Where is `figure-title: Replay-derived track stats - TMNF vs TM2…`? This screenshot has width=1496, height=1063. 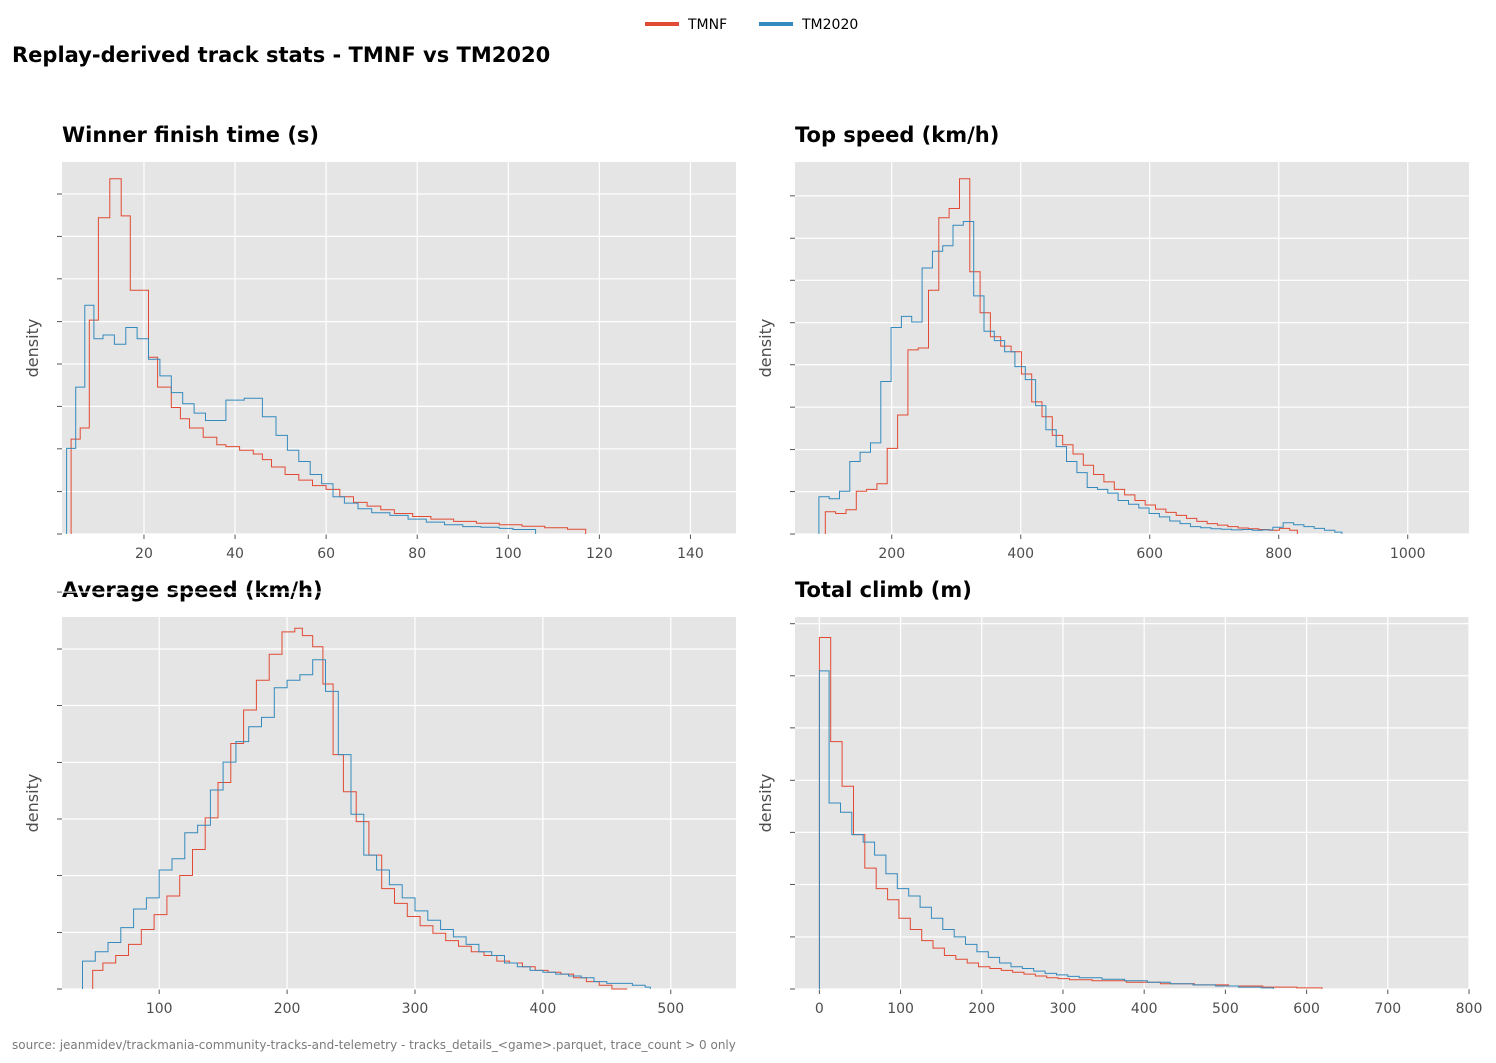 figure-title: Replay-derived track stats - TMNF vs TM2… is located at coordinates (281, 55).